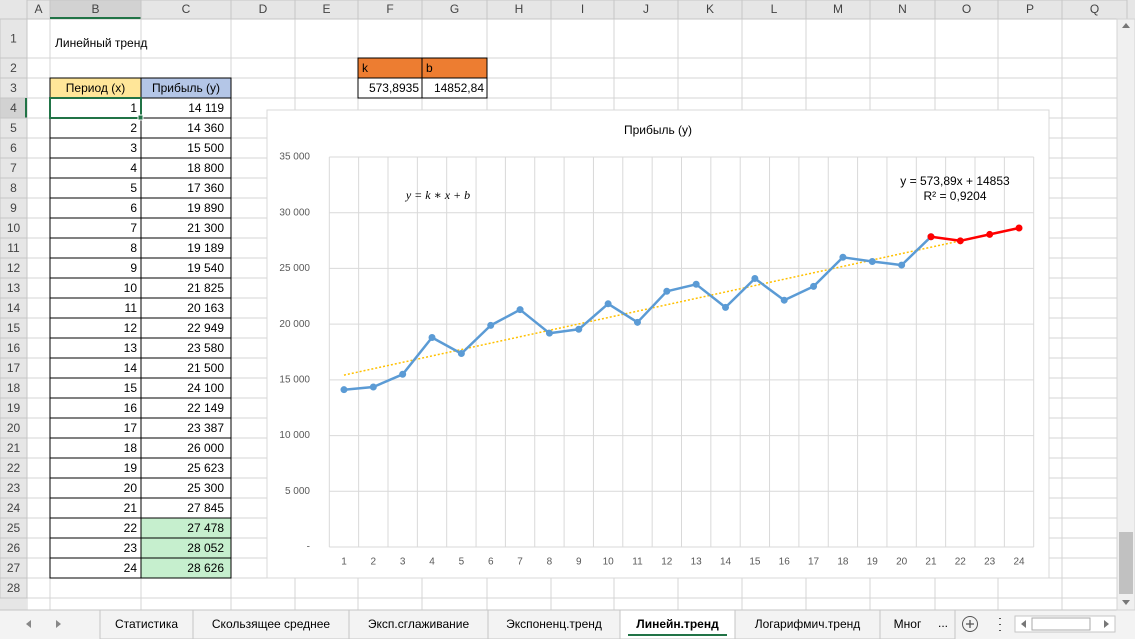 Image resolution: width=1135 pixels, height=639 pixels. Describe the element at coordinates (1126, 25) in the screenshot. I see `v-scroll-up` at that location.